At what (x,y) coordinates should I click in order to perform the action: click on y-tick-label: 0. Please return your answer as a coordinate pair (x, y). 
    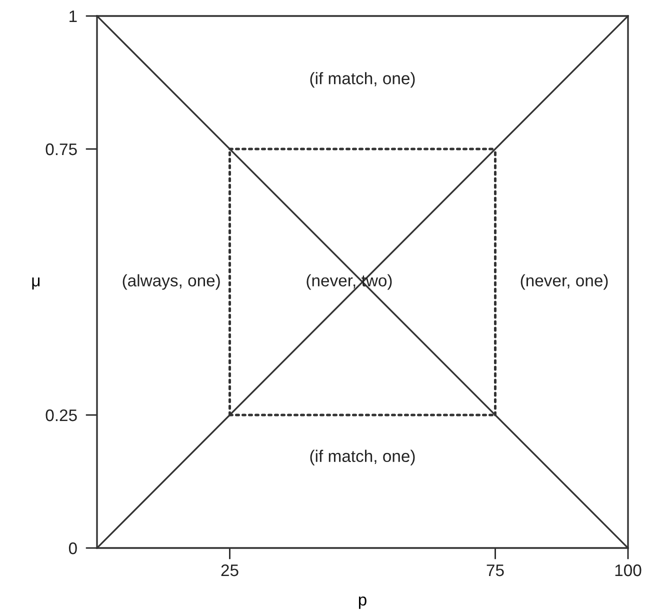
    Looking at the image, I should click on (72, 548).